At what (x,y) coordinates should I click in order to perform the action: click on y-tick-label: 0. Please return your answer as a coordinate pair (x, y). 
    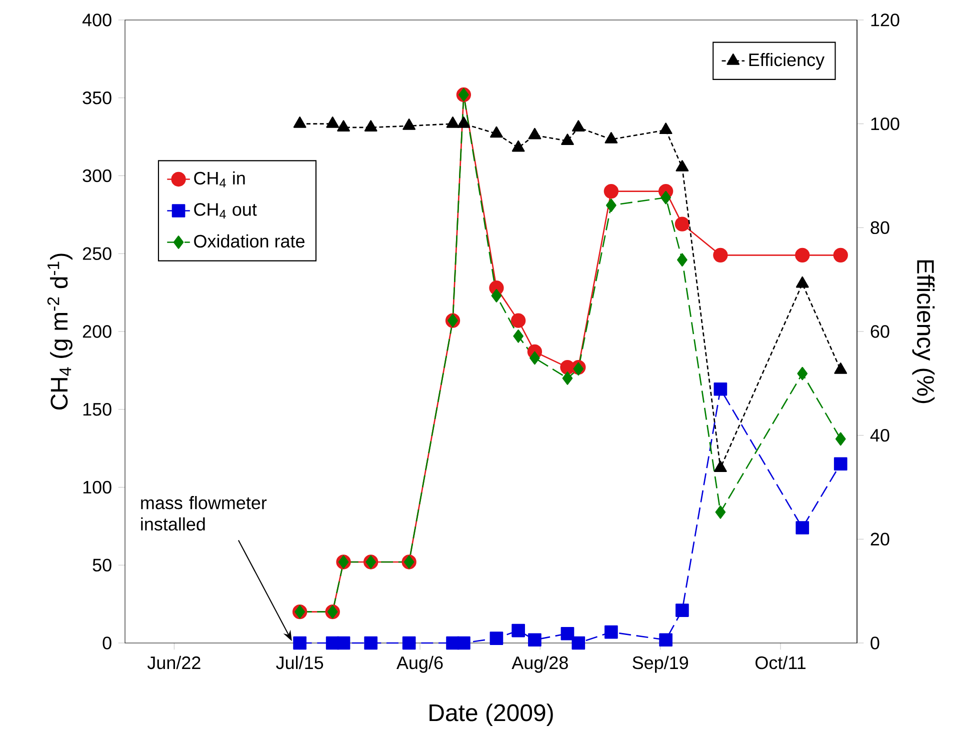
    Looking at the image, I should click on (107, 643).